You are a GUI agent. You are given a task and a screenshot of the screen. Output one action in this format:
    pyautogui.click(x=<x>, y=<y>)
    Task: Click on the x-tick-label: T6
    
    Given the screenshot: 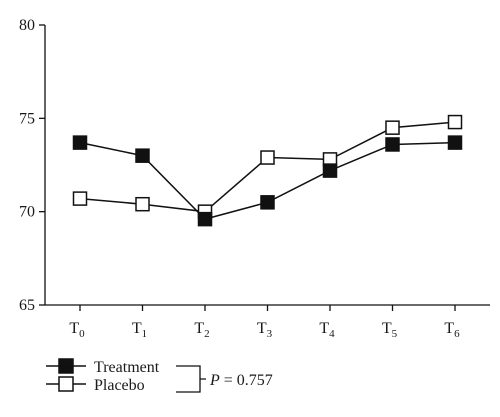 What is the action you would take?
    pyautogui.click(x=452, y=330)
    